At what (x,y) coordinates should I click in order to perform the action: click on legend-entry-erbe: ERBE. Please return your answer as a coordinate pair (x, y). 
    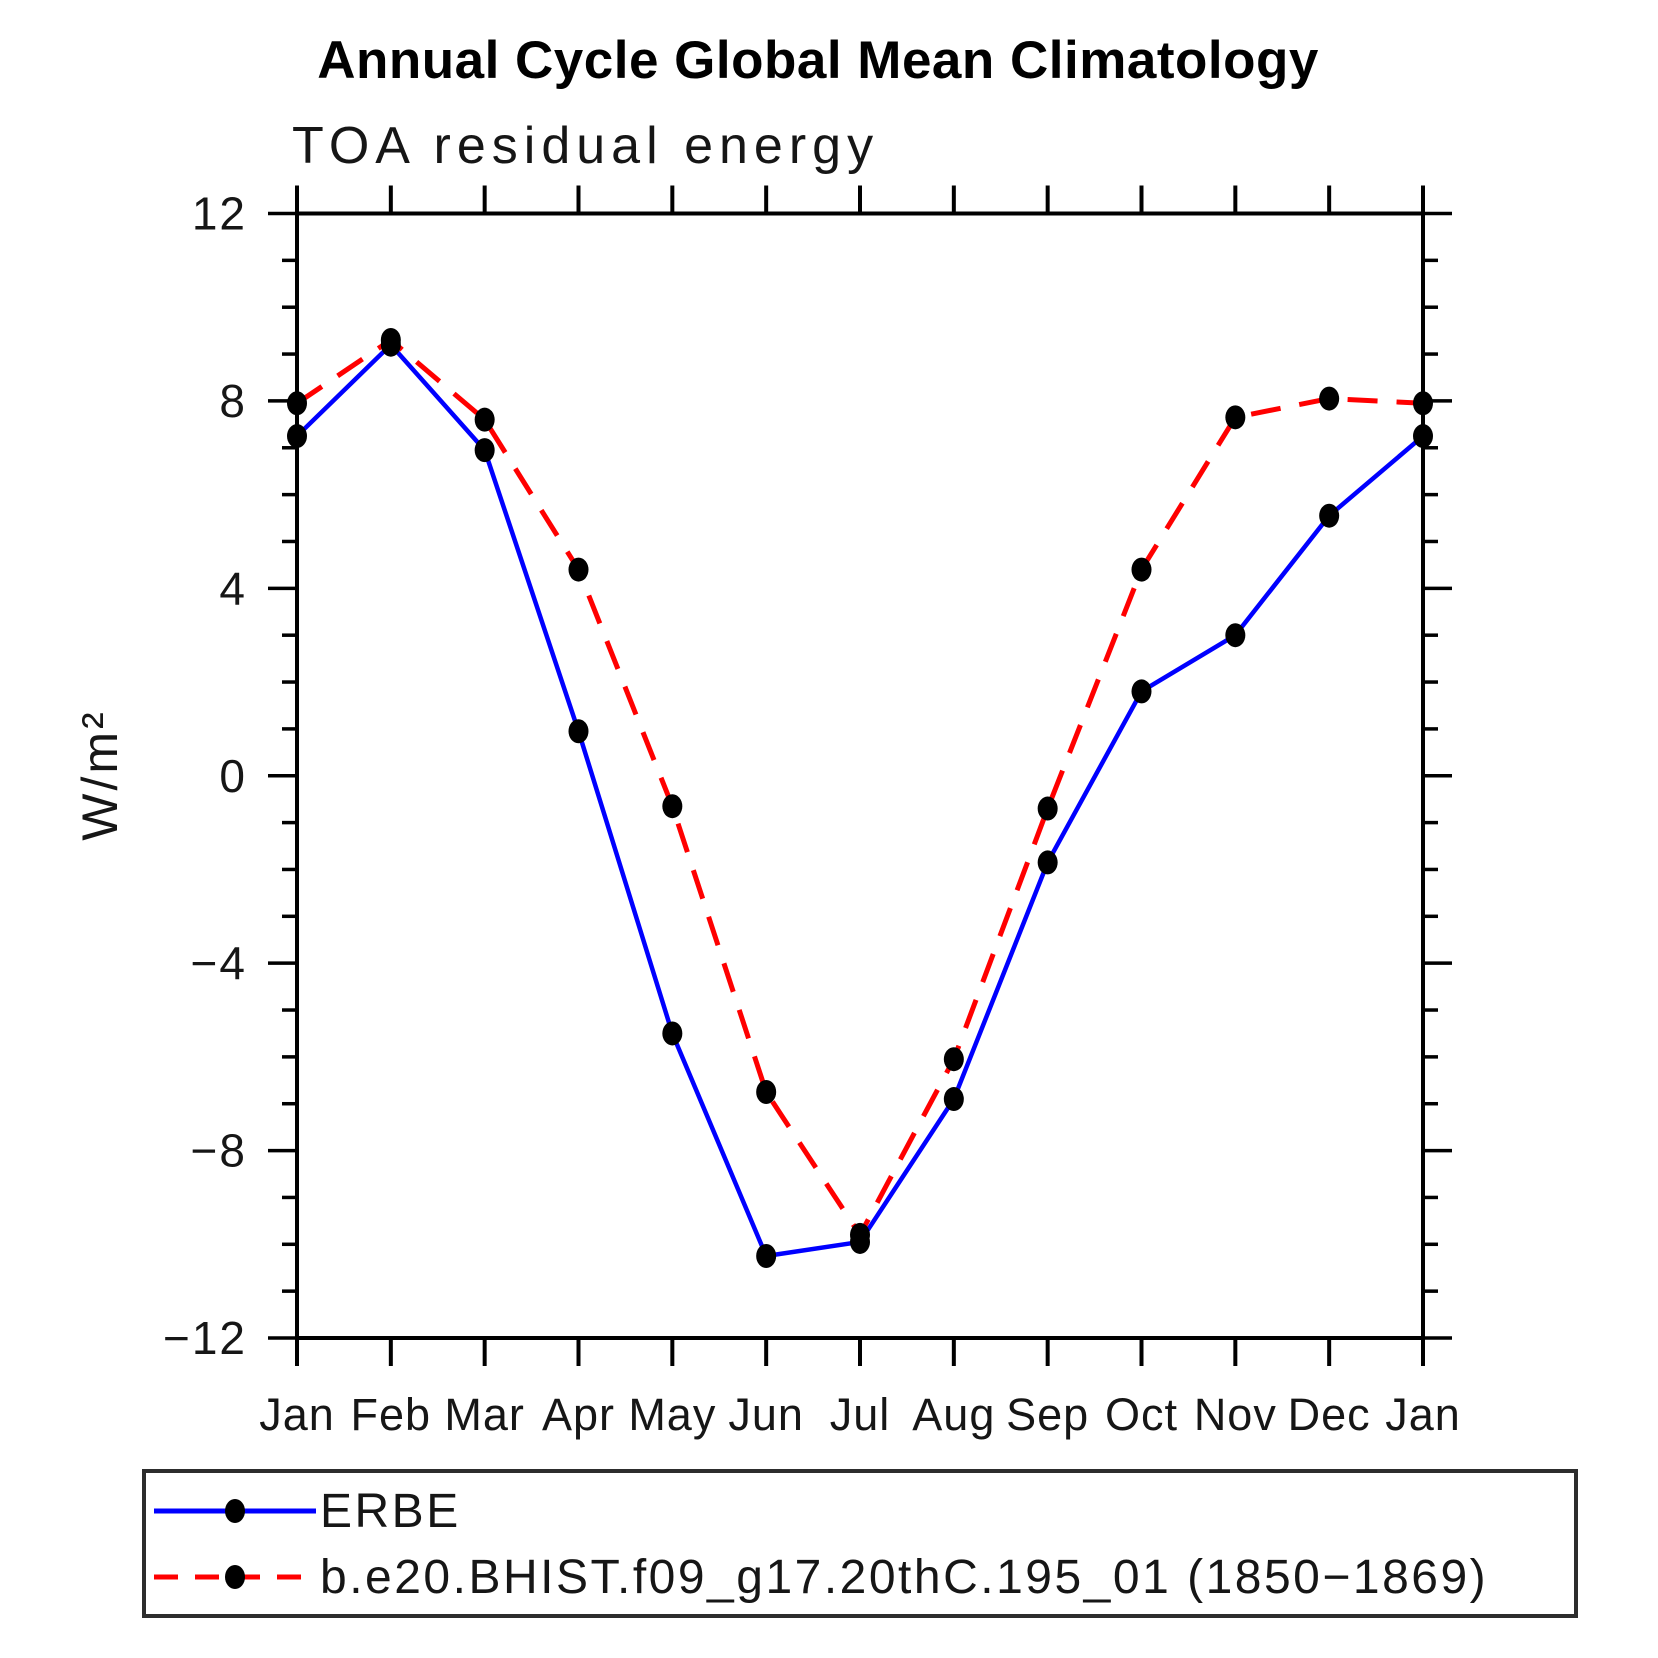
    Looking at the image, I should click on (304, 1511).